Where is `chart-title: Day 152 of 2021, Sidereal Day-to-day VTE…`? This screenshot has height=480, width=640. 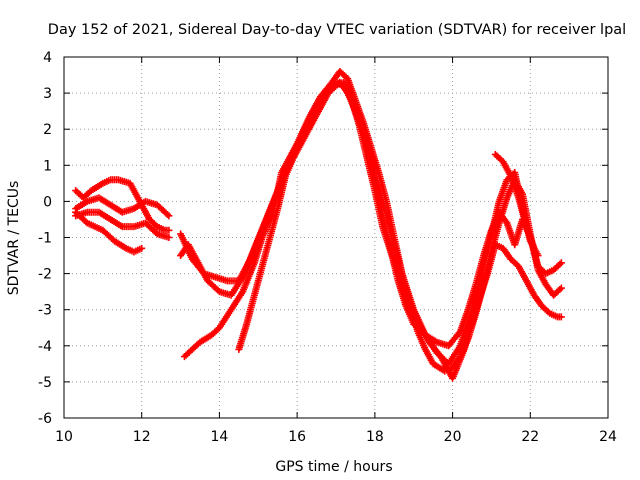
chart-title: Day 152 of 2021, Sidereal Day-to-day VTE… is located at coordinates (337, 30).